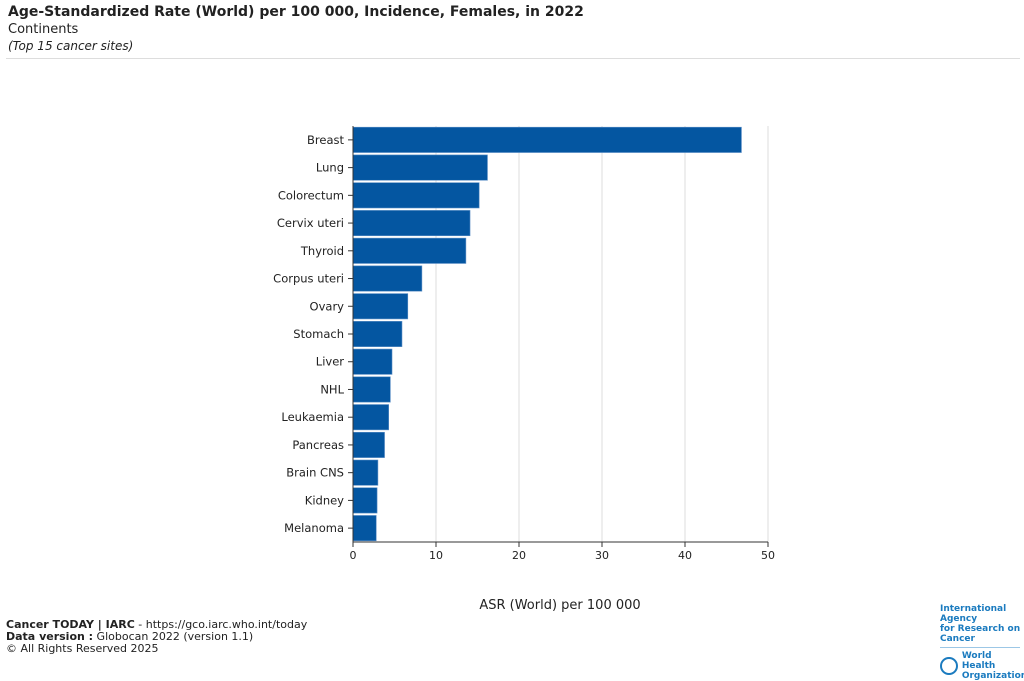 This screenshot has width=1024, height=681. Describe the element at coordinates (43, 29) in the screenshot. I see `chart-subtitle: Continents` at that location.